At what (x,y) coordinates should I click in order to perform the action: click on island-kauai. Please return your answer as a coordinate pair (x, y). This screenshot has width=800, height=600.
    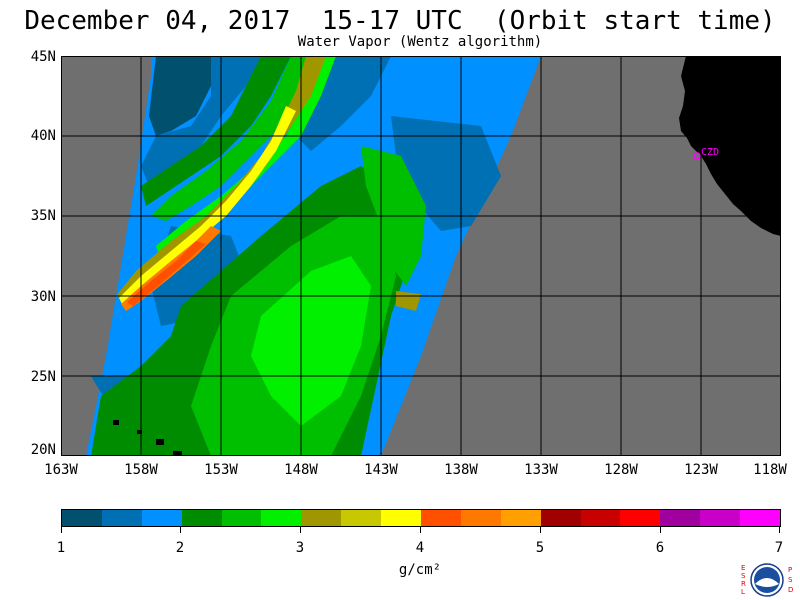
    Looking at the image, I should click on (116, 422).